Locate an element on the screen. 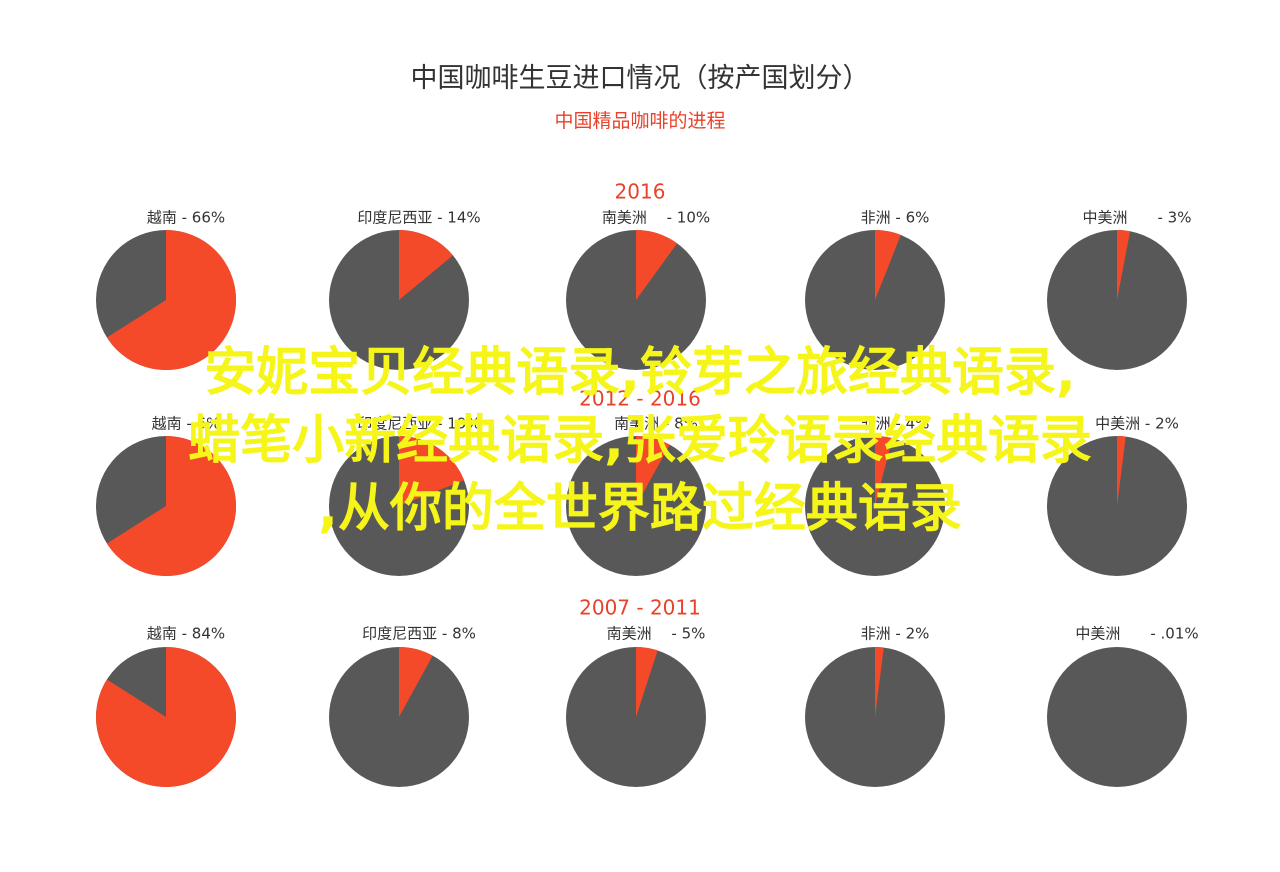 The image size is (1280, 872). pie-label: 南美洲 - 5% is located at coordinates (656, 634).